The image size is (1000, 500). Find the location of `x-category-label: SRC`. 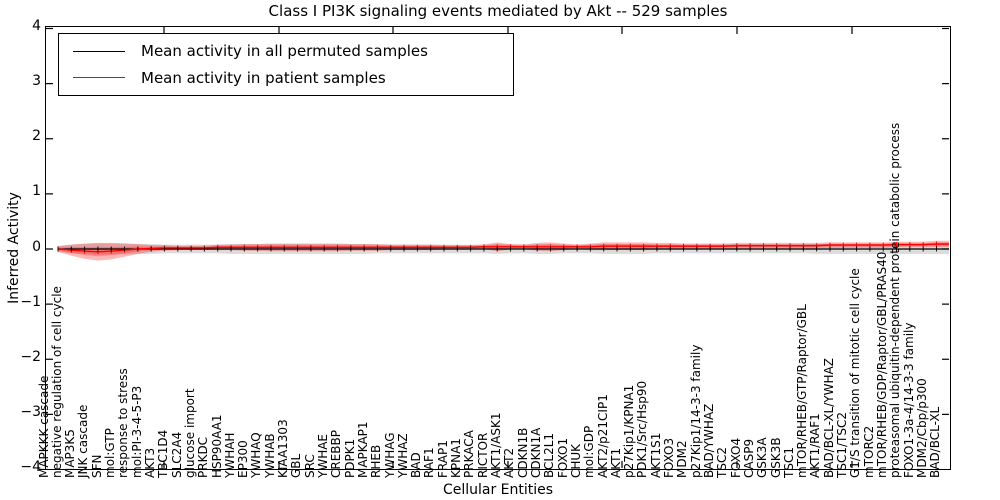

x-category-label: SRC is located at coordinates (309, 466).